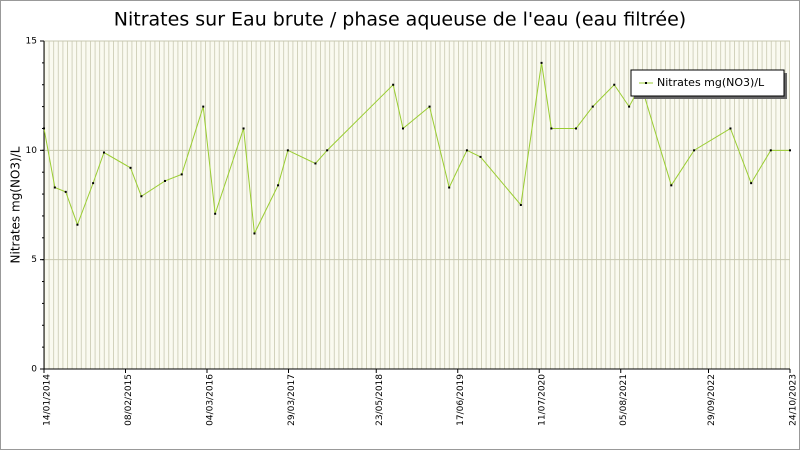  Describe the element at coordinates (210, 400) in the screenshot. I see `x-tick-label: 04/03/2016` at that location.